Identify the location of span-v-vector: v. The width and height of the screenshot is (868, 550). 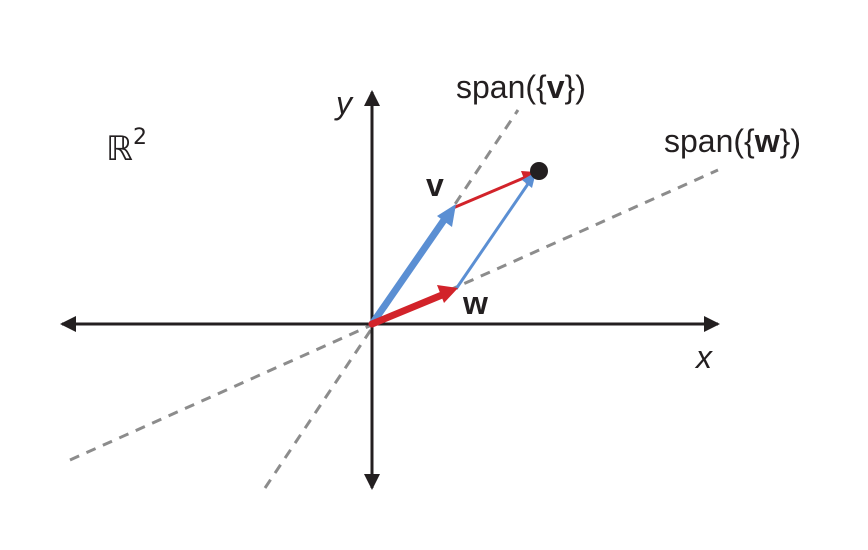
(556, 87).